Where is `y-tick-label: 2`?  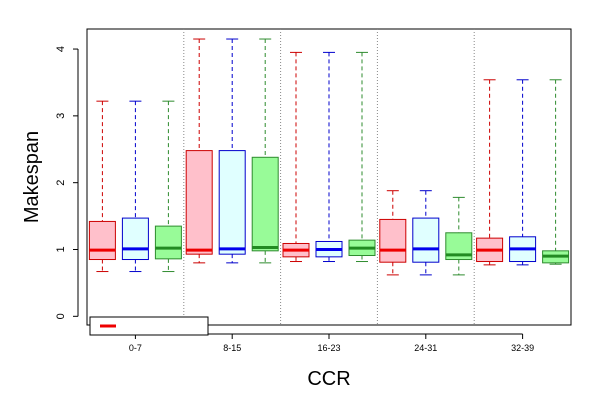
y-tick-label: 2 is located at coordinates (61, 183).